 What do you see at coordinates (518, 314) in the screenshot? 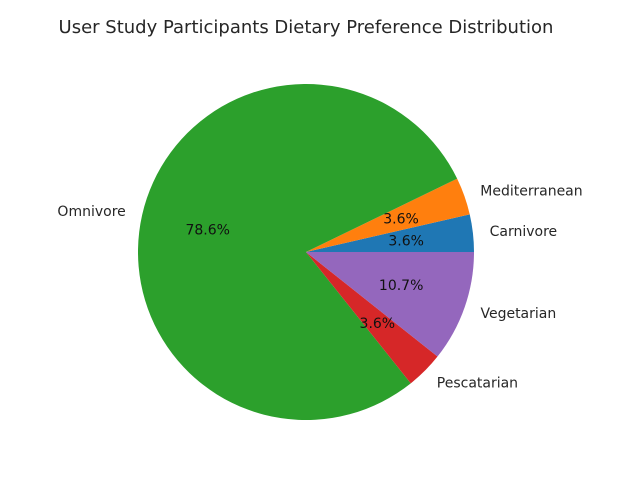
I see `slice-label-vegetarian: Vegetarian` at bounding box center [518, 314].